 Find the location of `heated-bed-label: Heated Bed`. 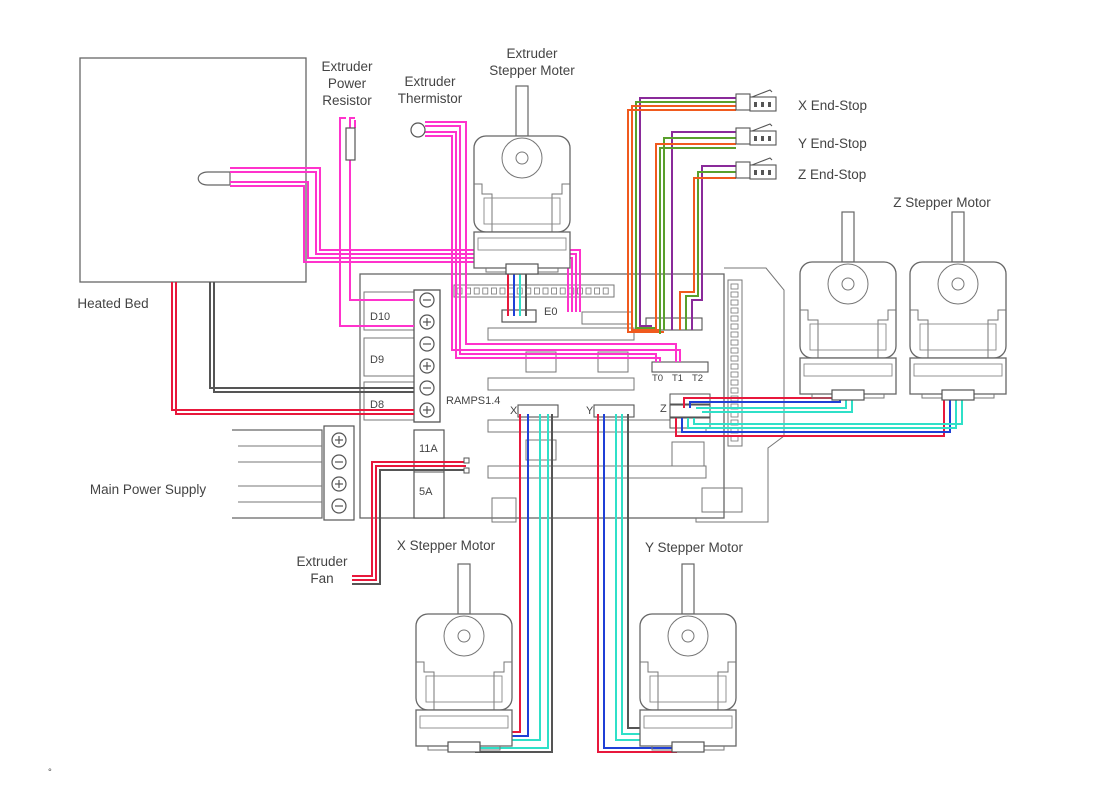

heated-bed-label: Heated Bed is located at coordinates (112, 303).